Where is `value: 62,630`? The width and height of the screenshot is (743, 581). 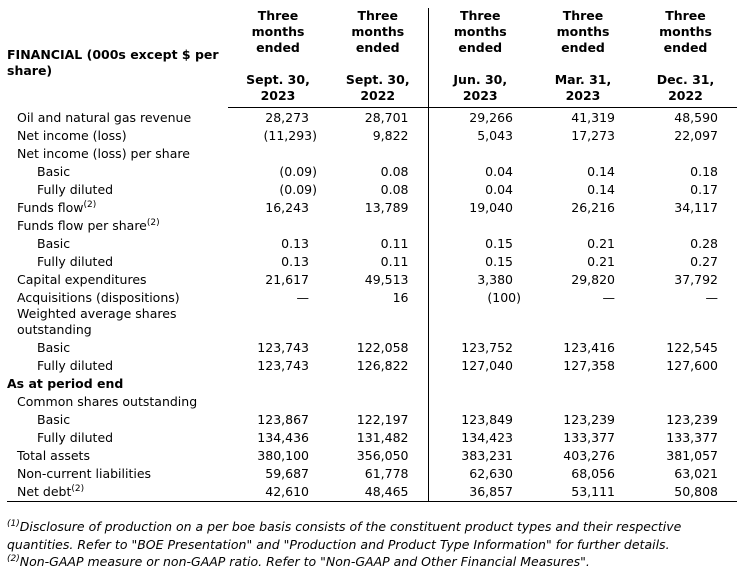 value: 62,630 is located at coordinates (479, 473).